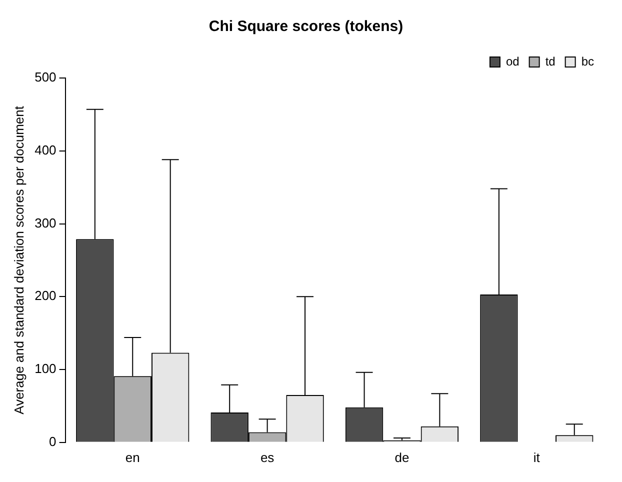  What do you see at coordinates (306, 27) in the screenshot?
I see `chart-title: Chi Square scores (tokens)` at bounding box center [306, 27].